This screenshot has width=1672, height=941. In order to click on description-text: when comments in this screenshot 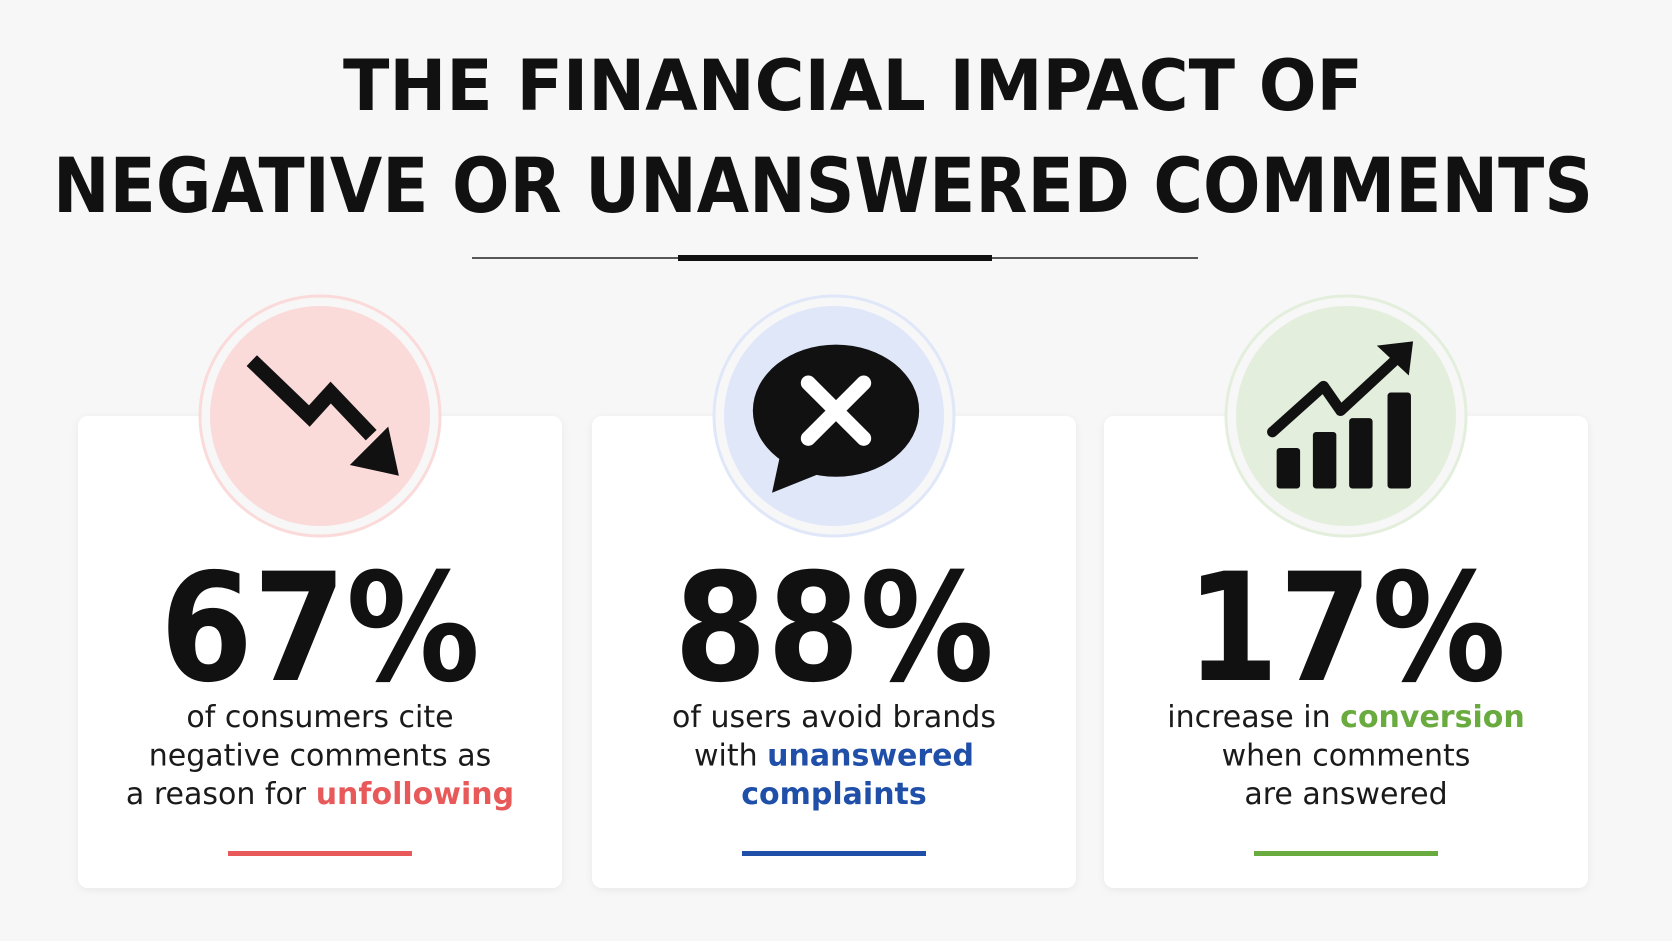, I will do `click(1346, 756)`.